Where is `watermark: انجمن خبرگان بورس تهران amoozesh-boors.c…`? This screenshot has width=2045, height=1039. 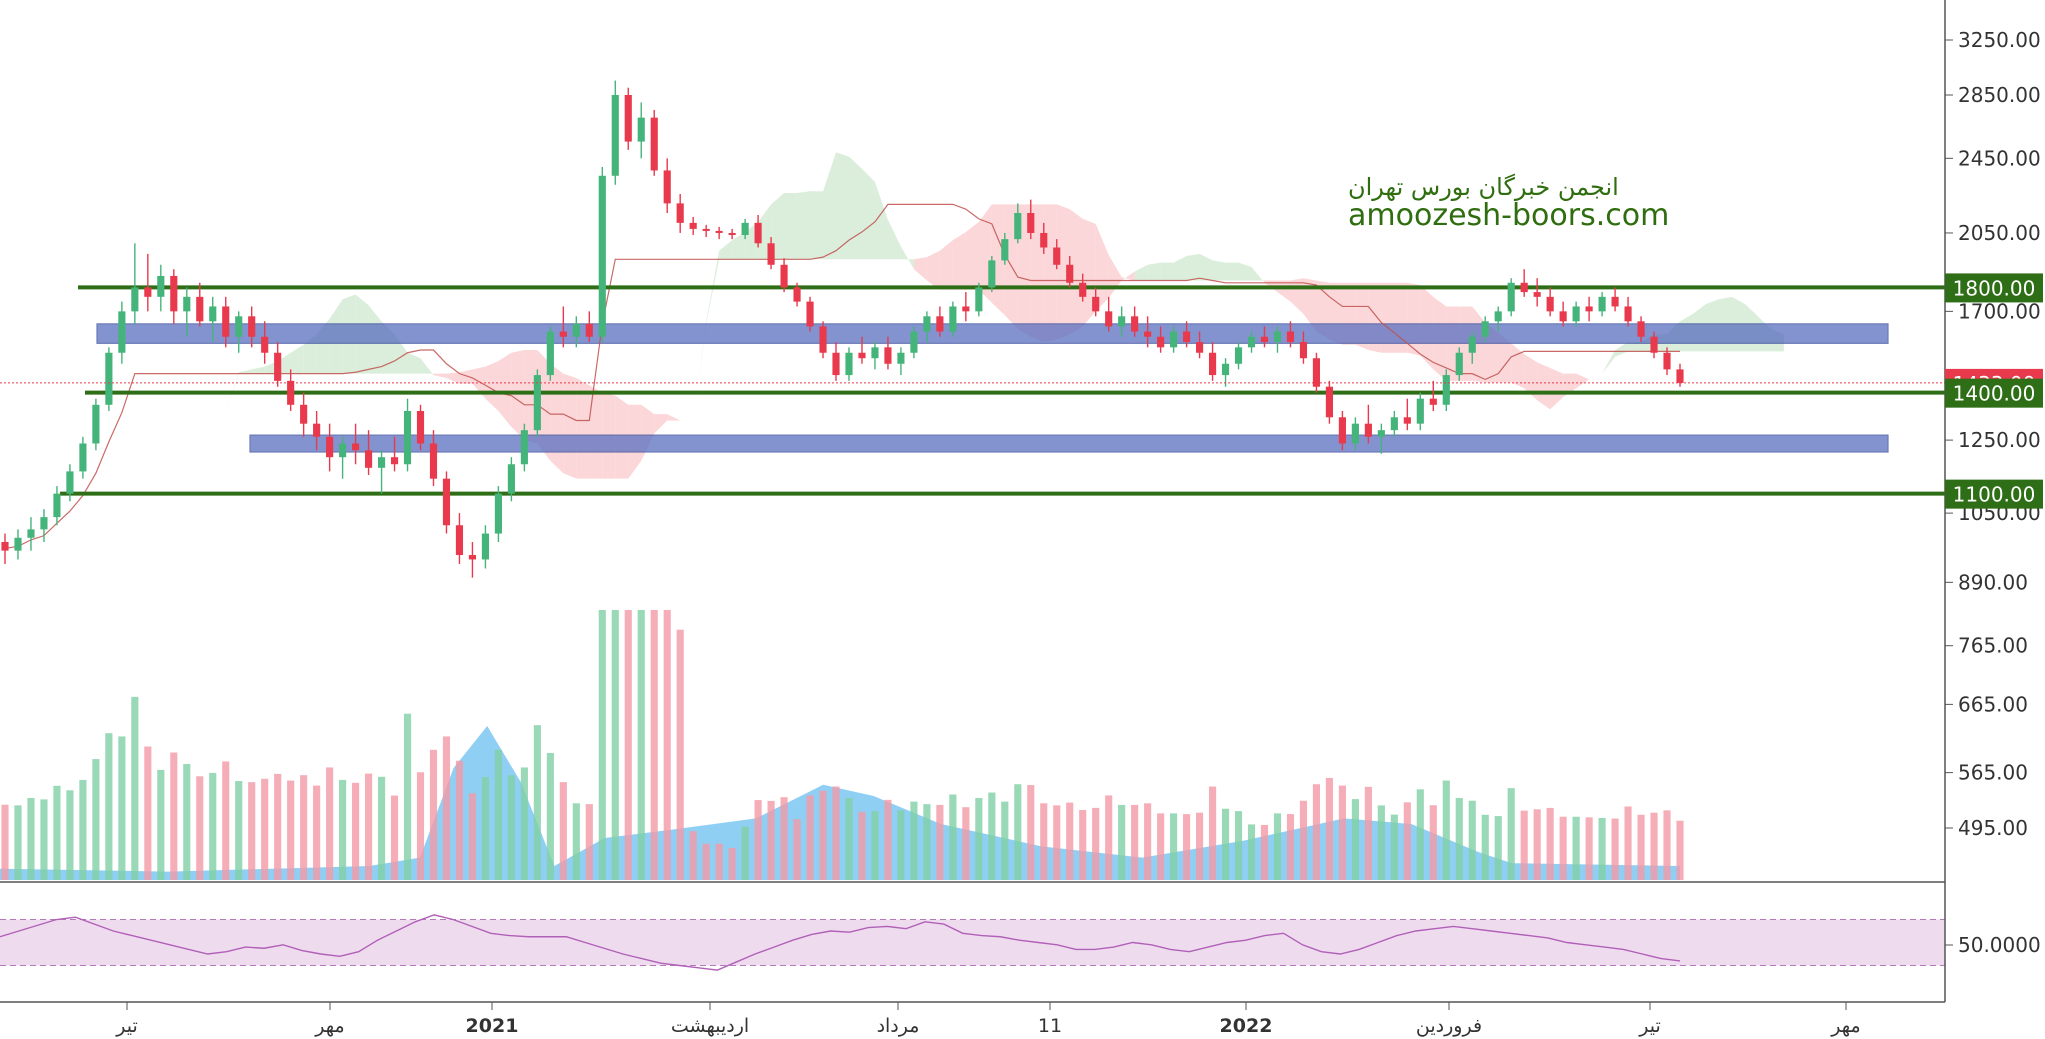
watermark: انجمن خبرگان بورس تهران amoozesh-boors.c… is located at coordinates (1508, 203).